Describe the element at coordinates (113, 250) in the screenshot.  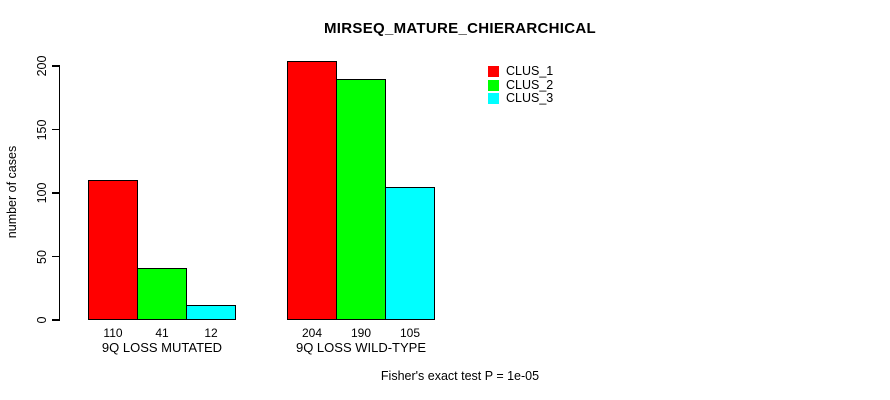
I see `bar-CLUS_1-group1` at that location.